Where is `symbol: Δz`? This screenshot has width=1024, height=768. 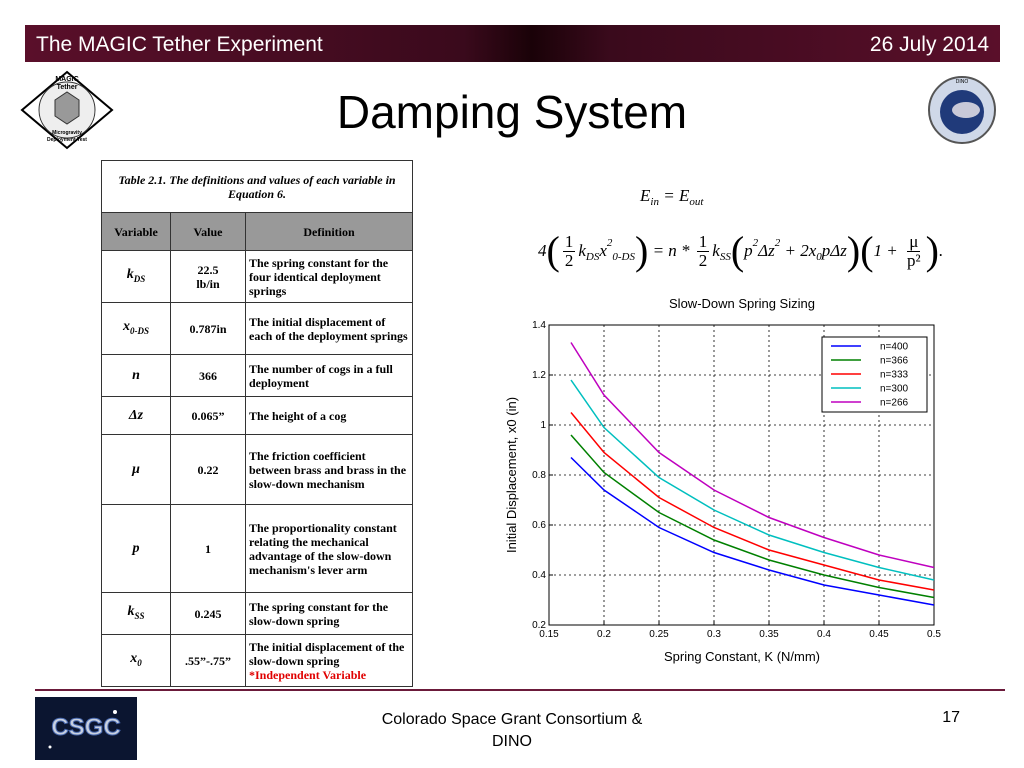 symbol: Δz is located at coordinates (136, 415).